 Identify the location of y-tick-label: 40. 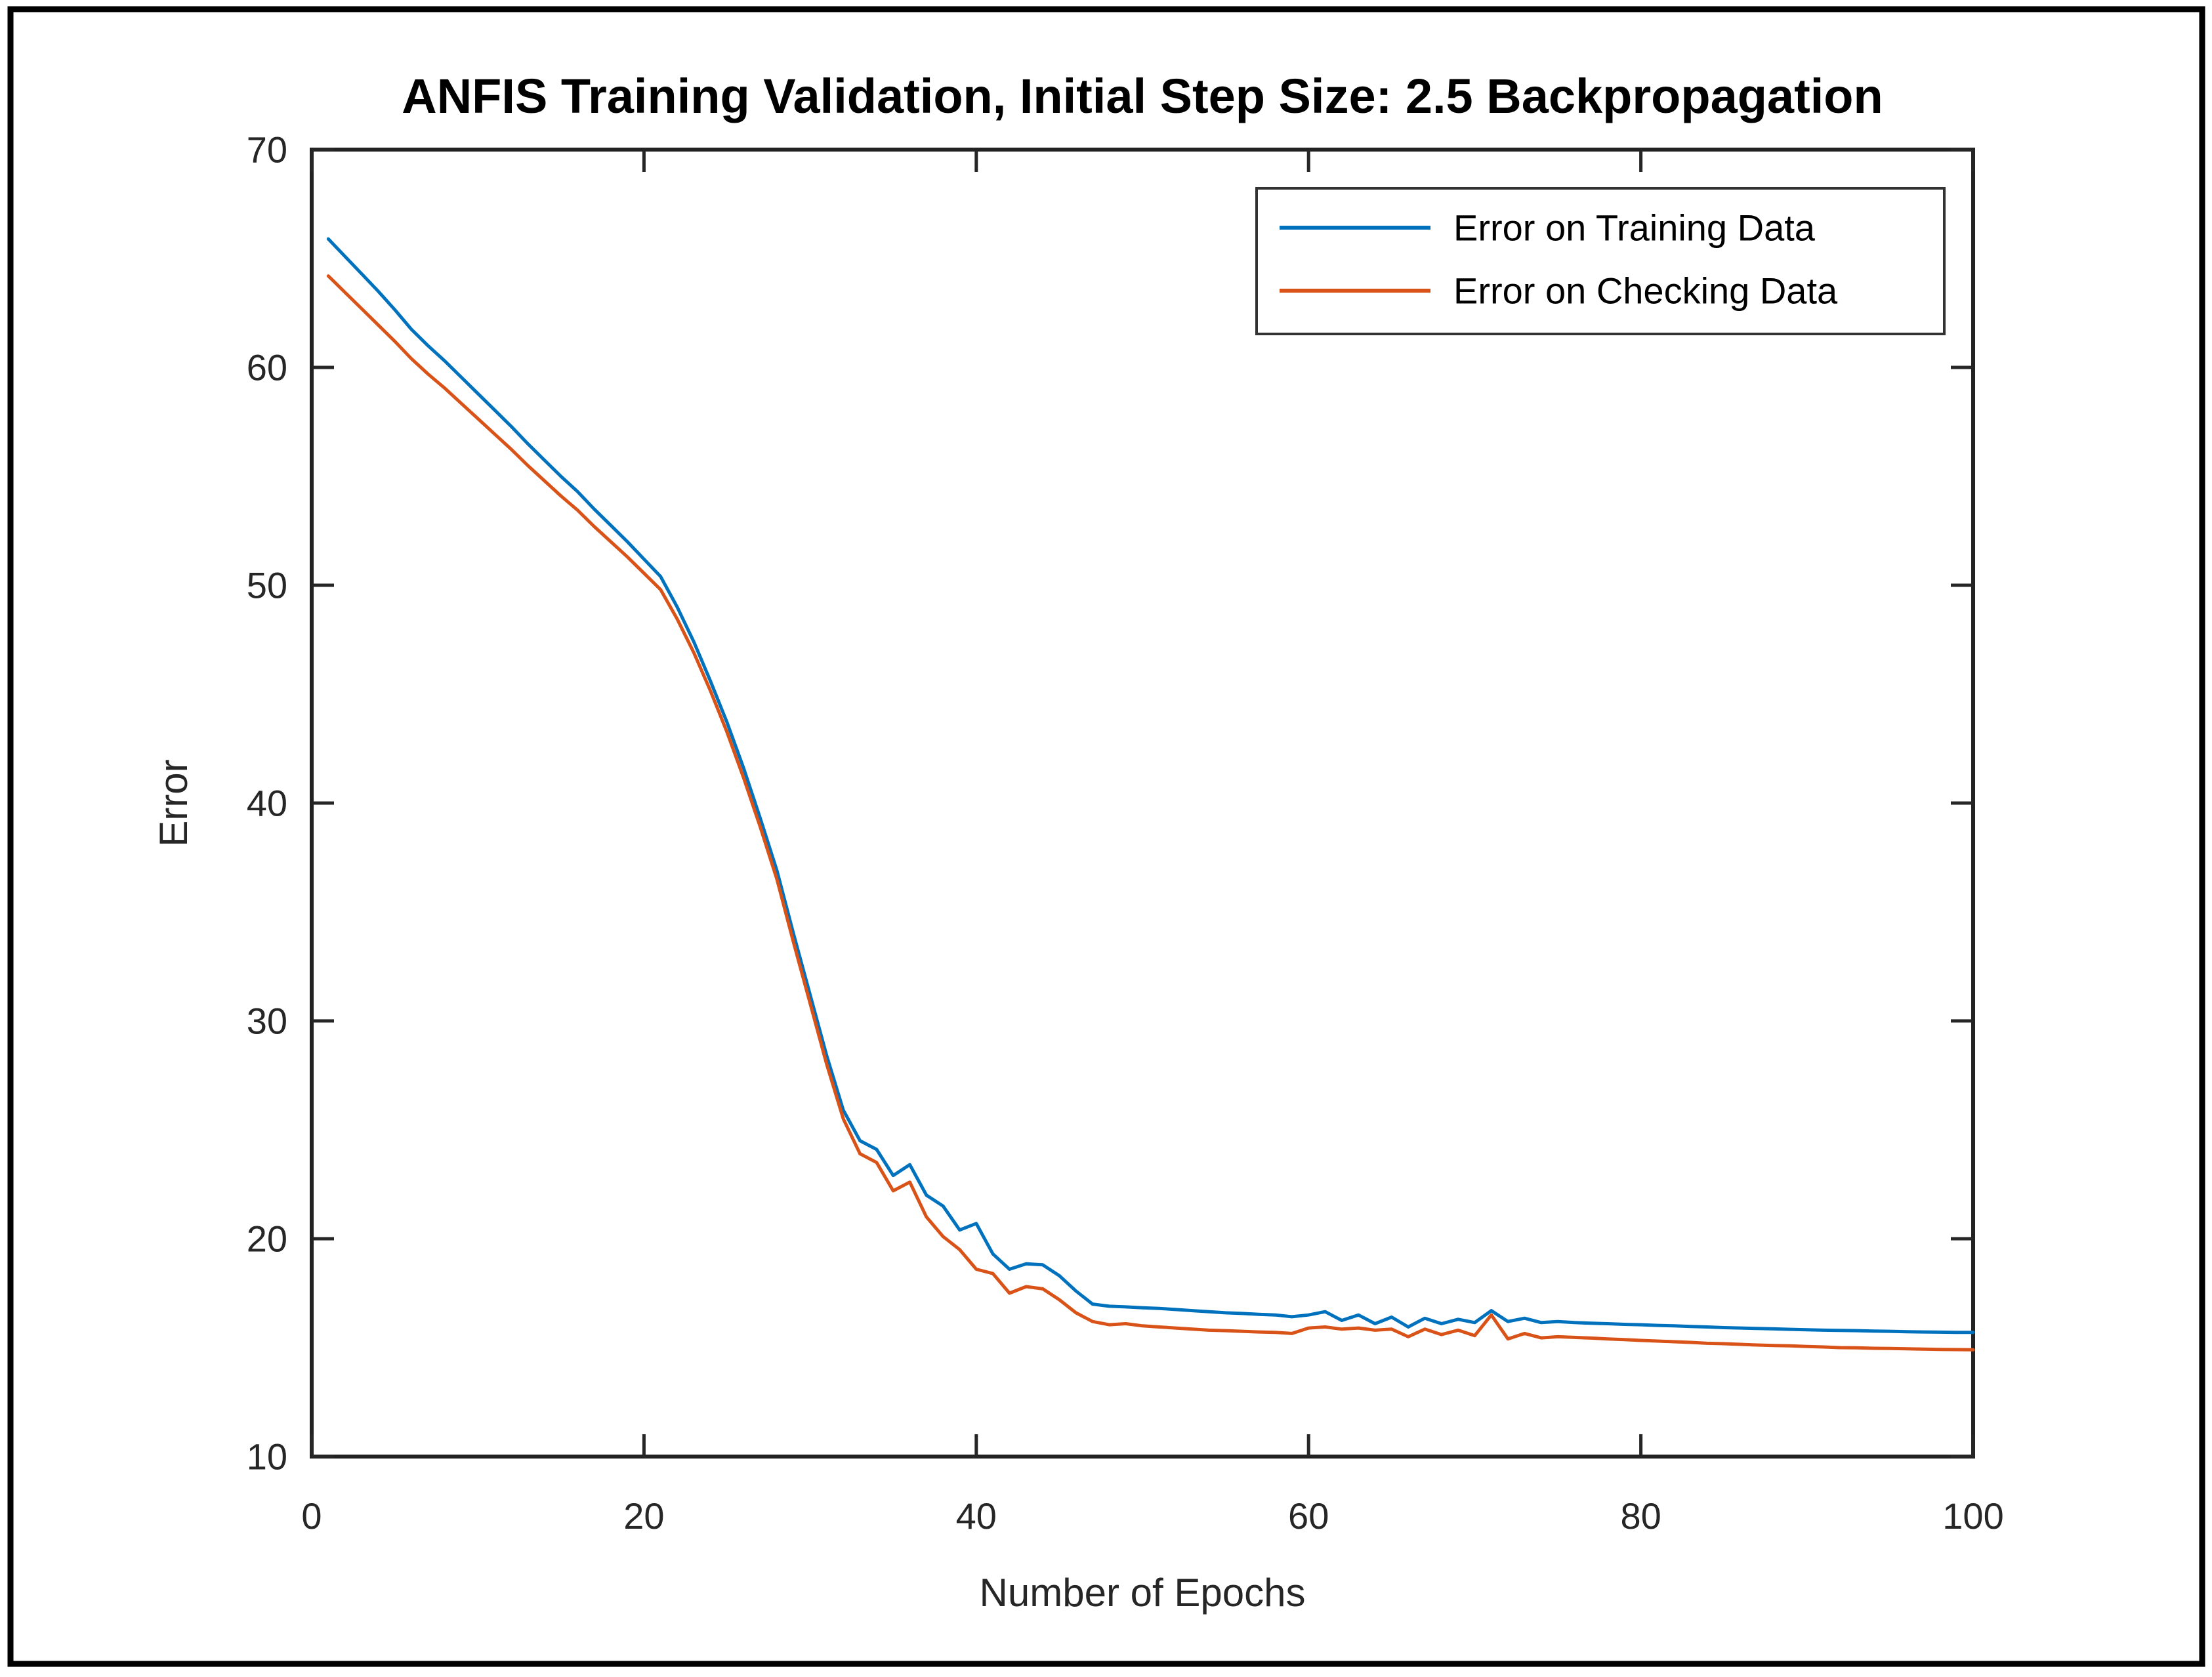
(267, 803).